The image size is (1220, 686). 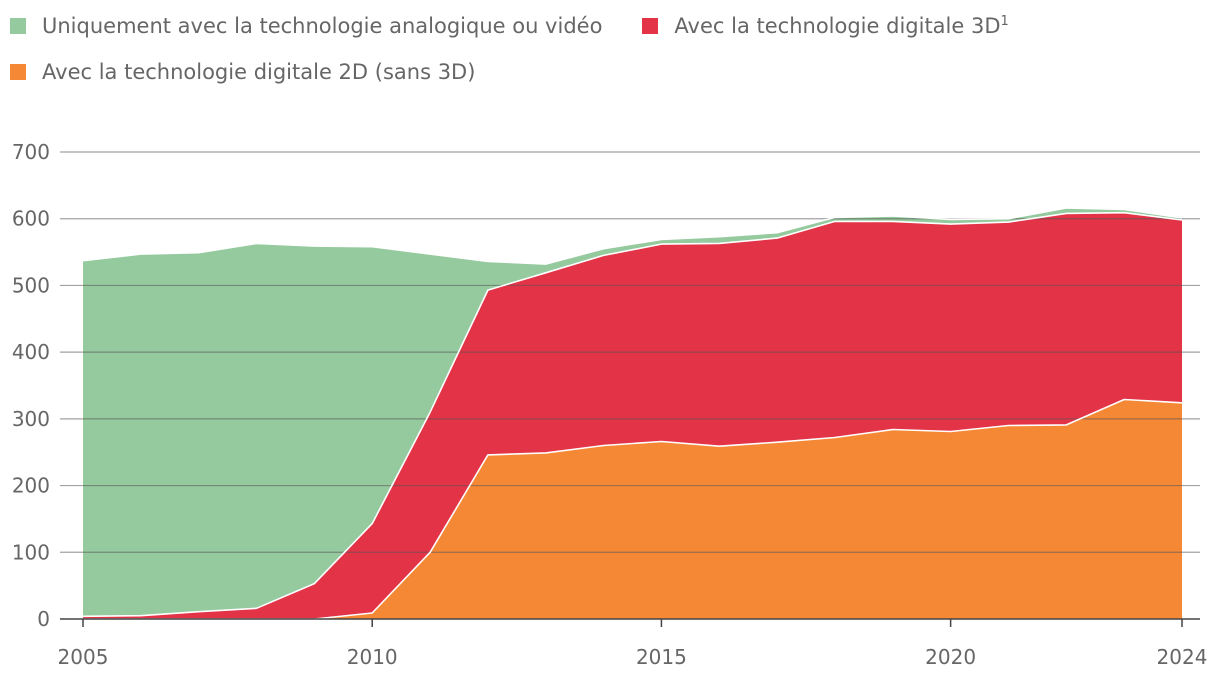 What do you see at coordinates (950, 657) in the screenshot?
I see `x-tick-label-2020: 2020` at bounding box center [950, 657].